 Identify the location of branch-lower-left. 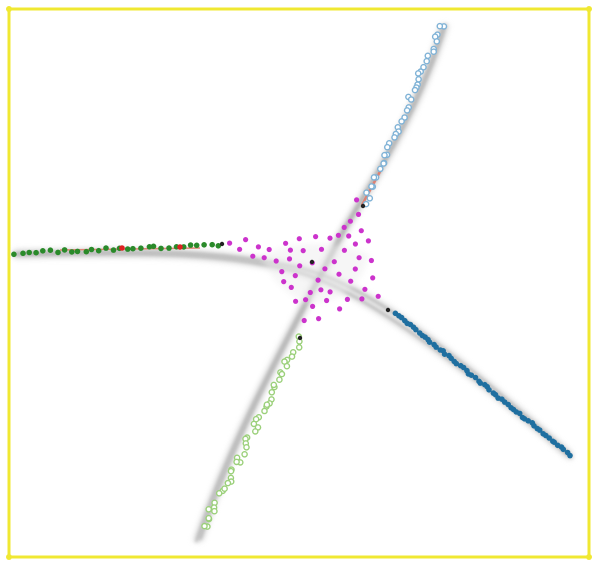
(252, 431).